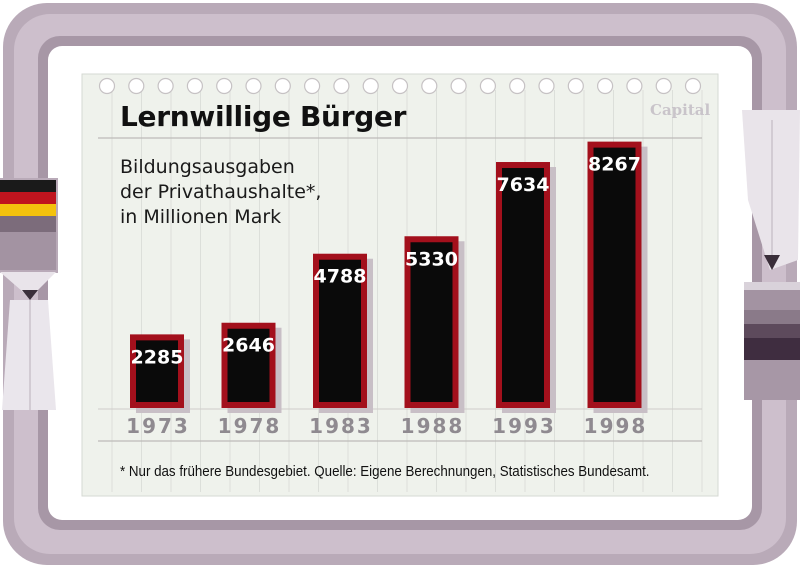  I want to click on bar-inner-1988, so click(431, 322).